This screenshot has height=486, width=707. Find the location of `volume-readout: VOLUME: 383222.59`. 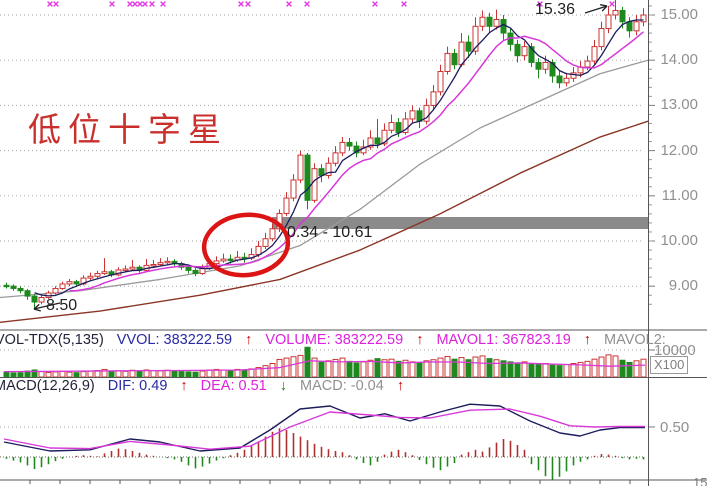

volume-readout: VOLUME: 383222.59 is located at coordinates (334, 339).